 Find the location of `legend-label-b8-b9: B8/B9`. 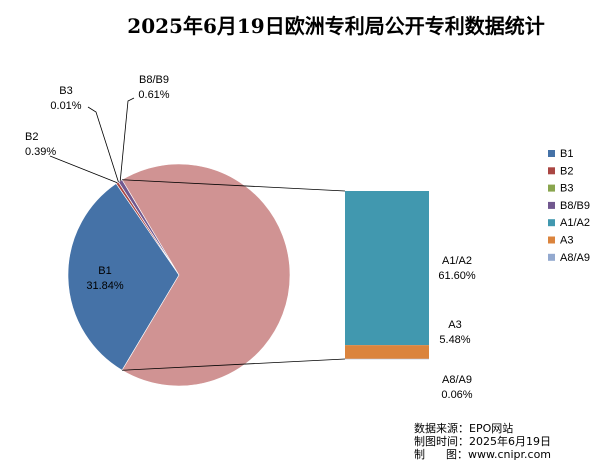

legend-label-b8-b9: B8/B9 is located at coordinates (575, 206).